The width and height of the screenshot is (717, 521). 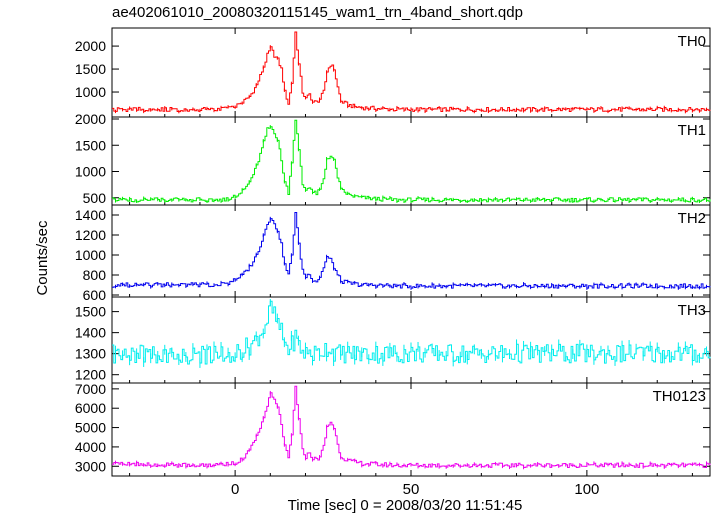 What do you see at coordinates (411, 250) in the screenshot?
I see `series-line-th2` at bounding box center [411, 250].